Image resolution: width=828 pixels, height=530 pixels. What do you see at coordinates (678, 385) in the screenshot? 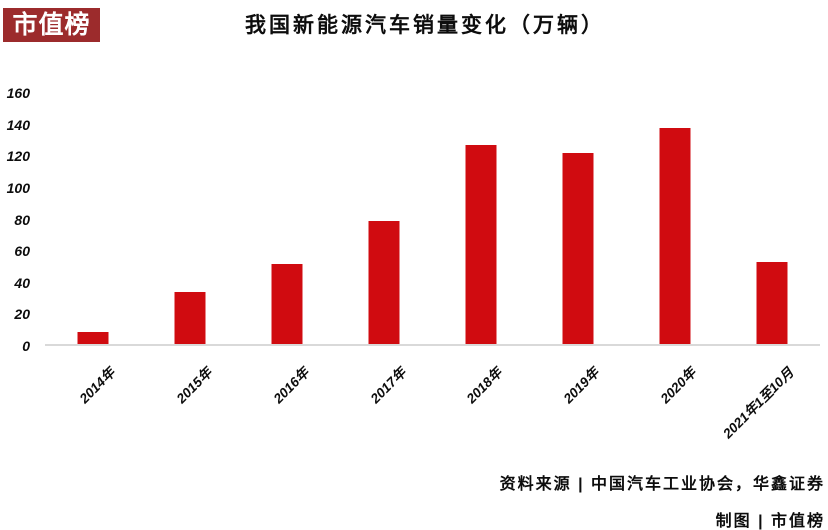
I see `x-axis-category-label: 2020年` at bounding box center [678, 385].